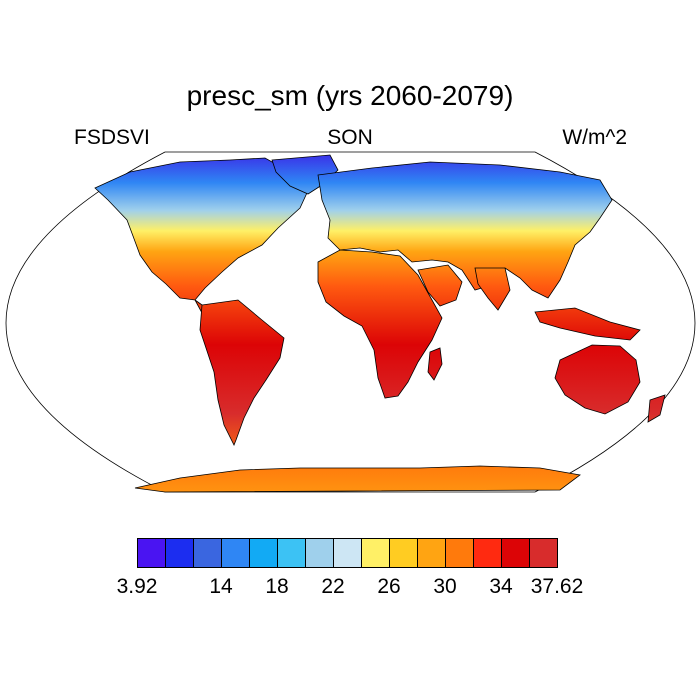  Describe the element at coordinates (350, 95) in the screenshot. I see `plot-title: presc_sm (yrs 2060-2079)` at that location.